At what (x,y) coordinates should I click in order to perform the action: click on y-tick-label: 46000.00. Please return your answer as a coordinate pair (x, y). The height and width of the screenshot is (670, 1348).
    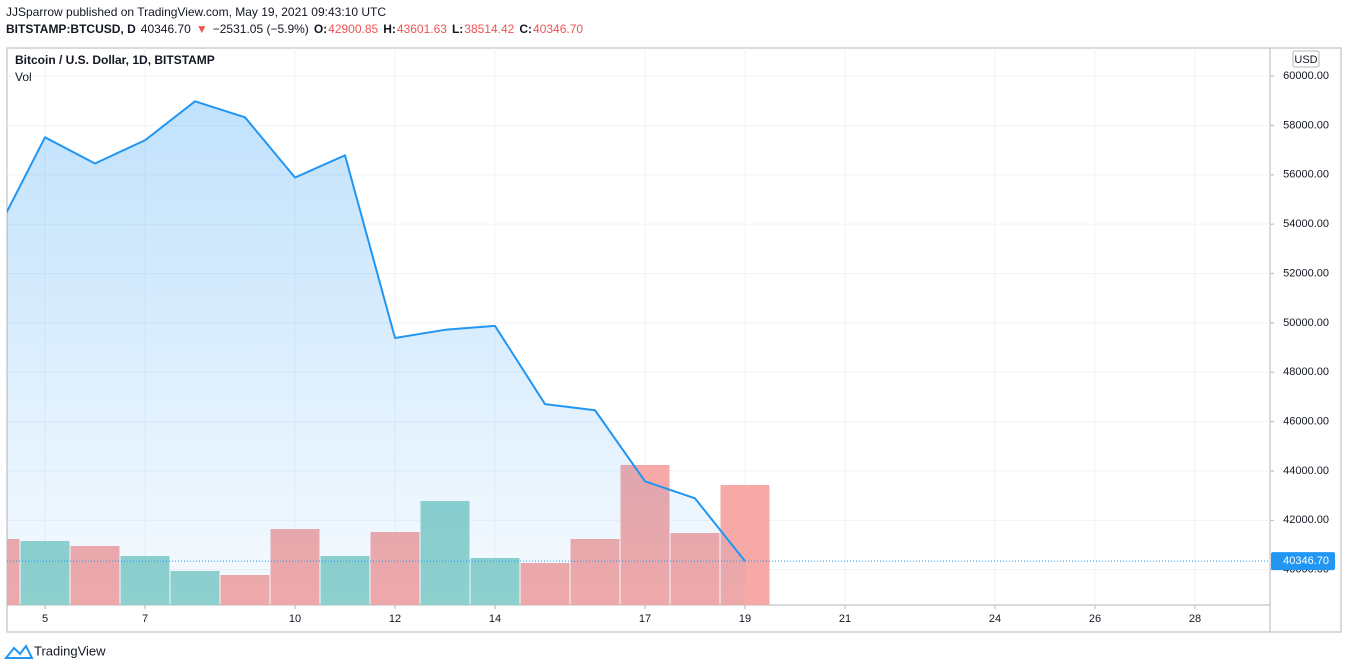
    Looking at the image, I should click on (1306, 422).